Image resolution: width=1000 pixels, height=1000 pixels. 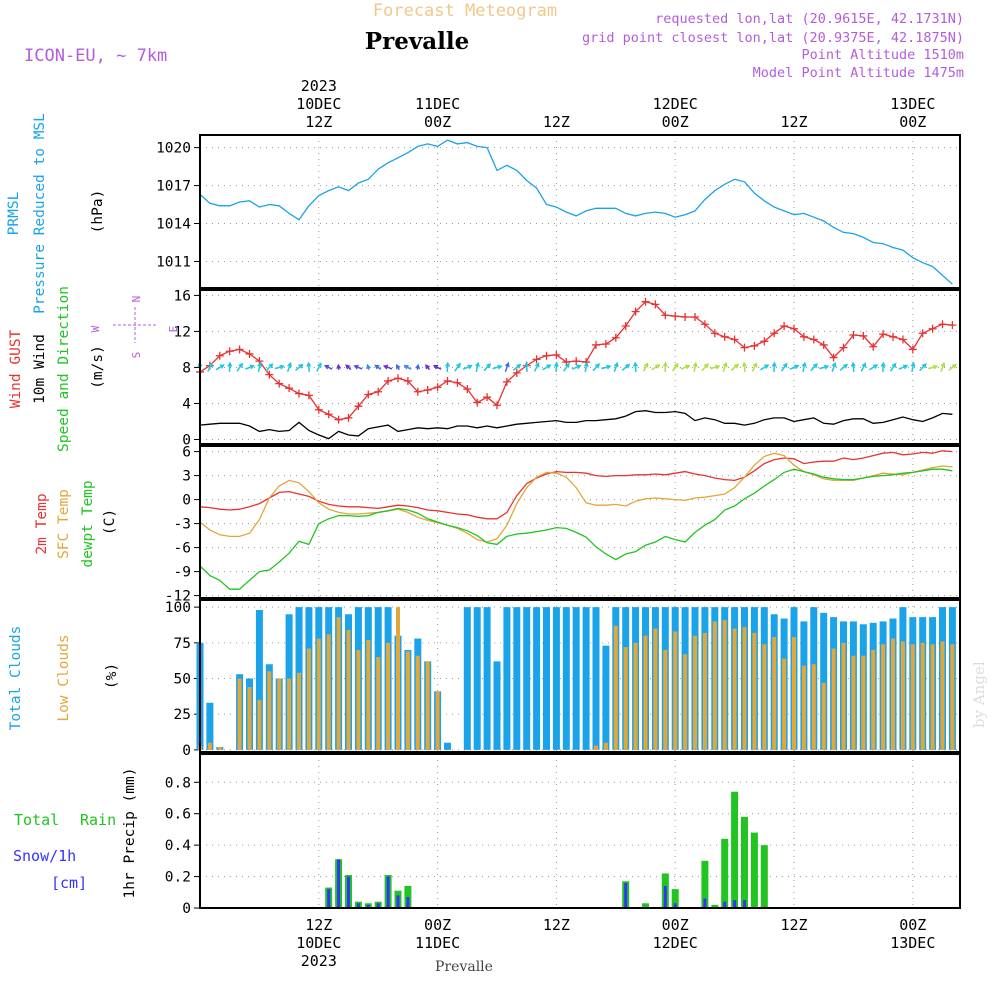 I want to click on ytick-label: 12, so click(x=182, y=332).